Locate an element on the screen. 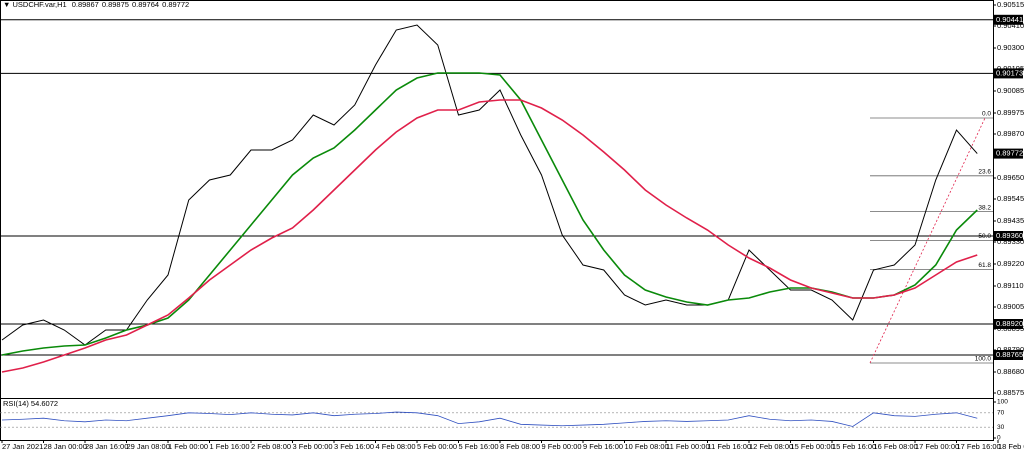 Image resolution: width=1024 pixels, height=452 pixels. menu-triangle: ▼ is located at coordinates (8, 4).